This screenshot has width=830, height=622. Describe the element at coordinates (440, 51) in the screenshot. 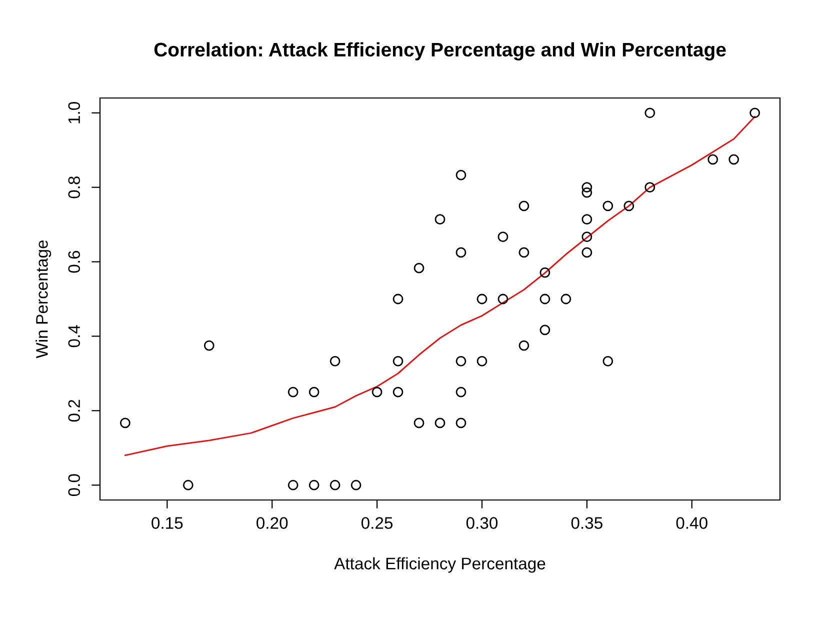

I see `chart-title: Correlation: Attack Efficiency Percentage and Win Percentage` at that location.